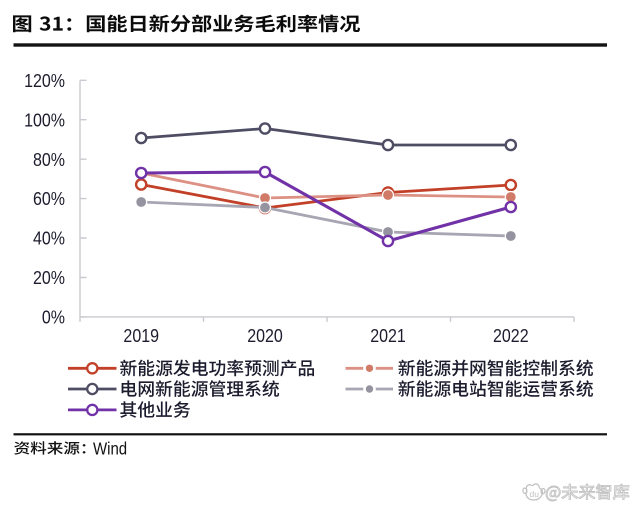  I want to click on svg-text: 0%, so click(53, 317).